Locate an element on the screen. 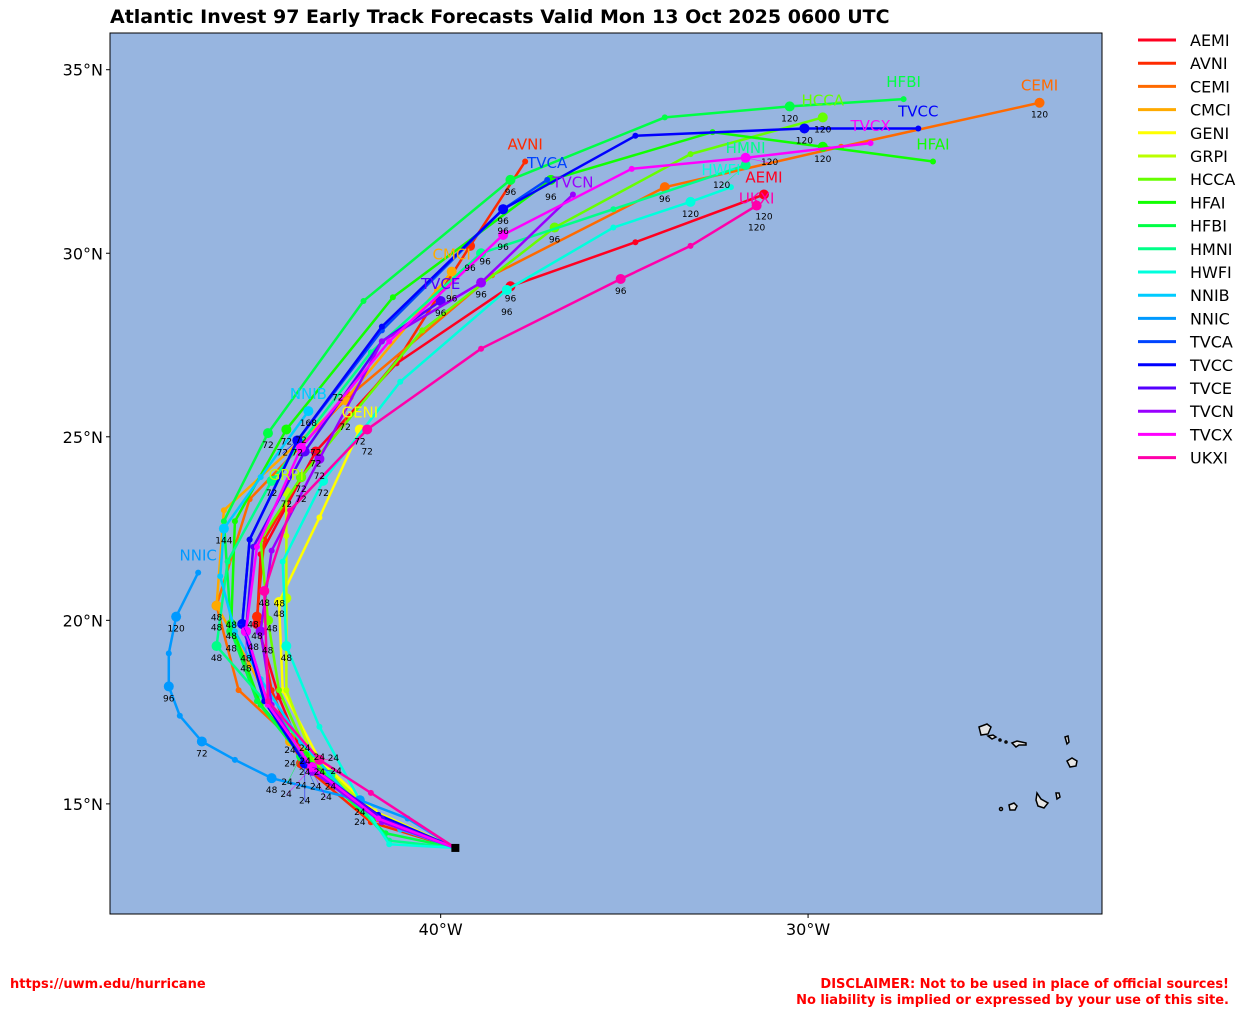  track-name-label-tvcc: TVCC is located at coordinates (917, 111).